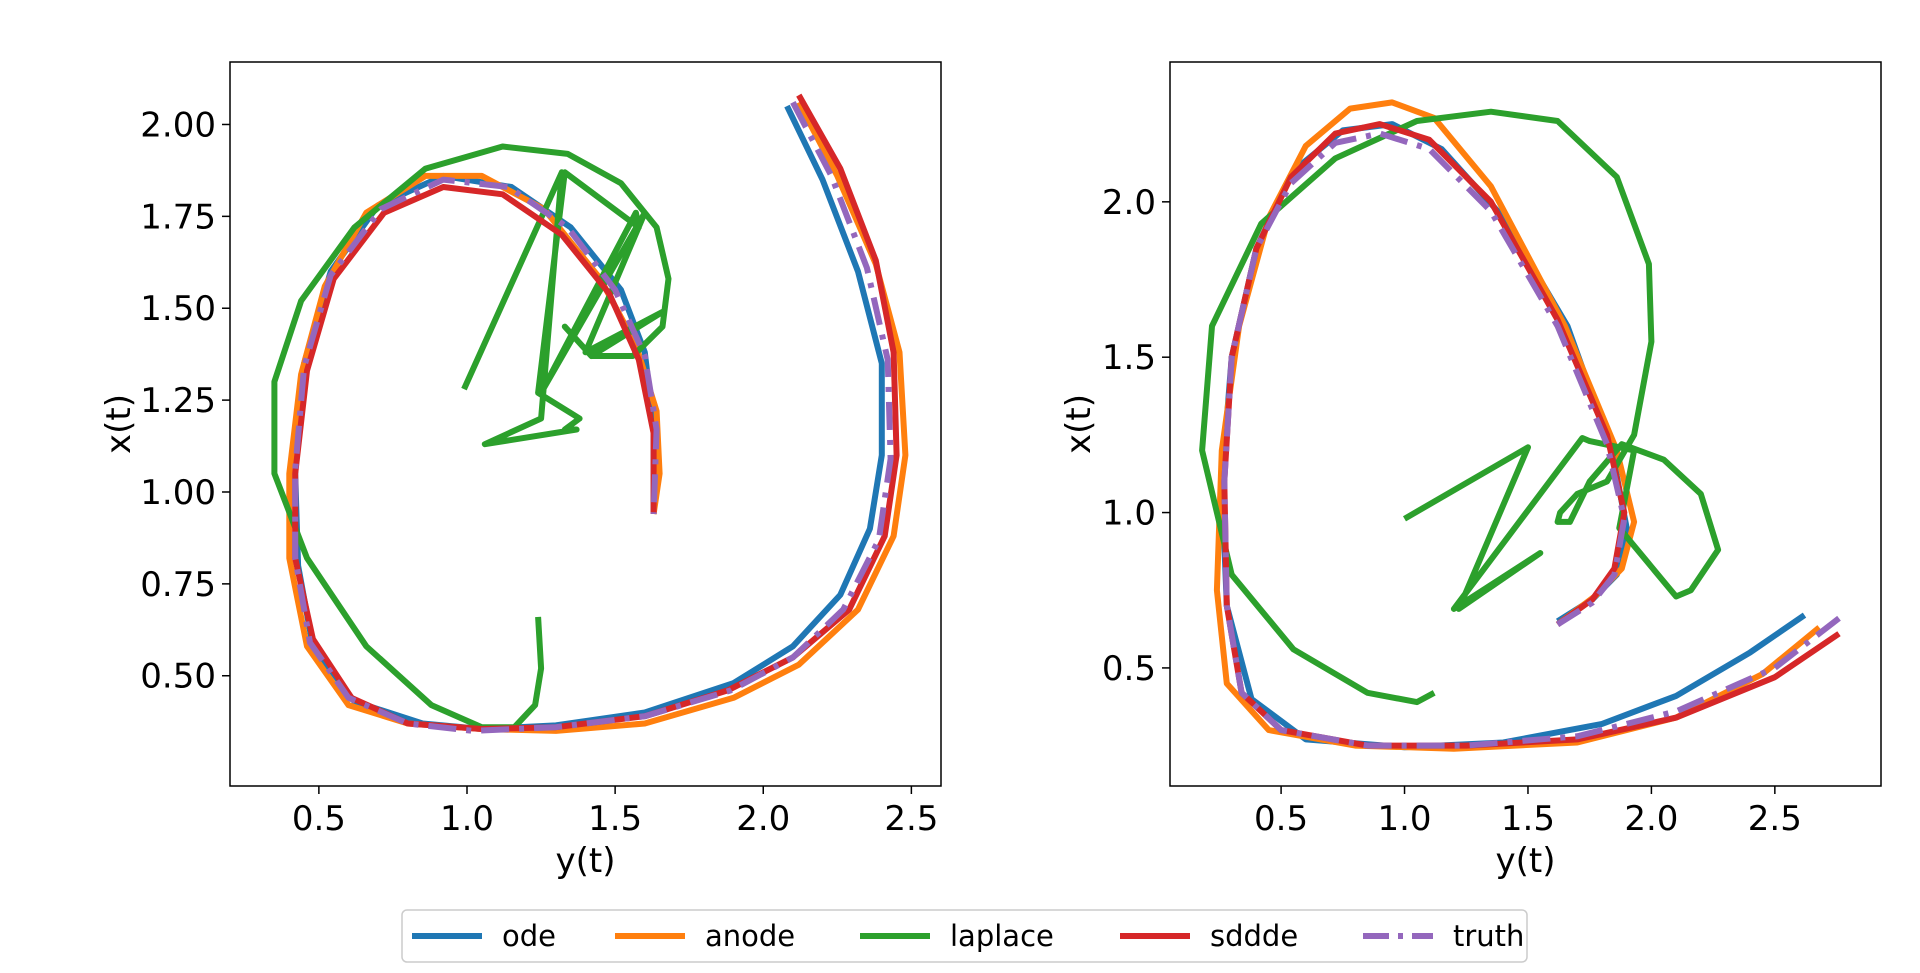 The image size is (1920, 973). I want to click on legend-label-truth: truth, so click(1488, 936).